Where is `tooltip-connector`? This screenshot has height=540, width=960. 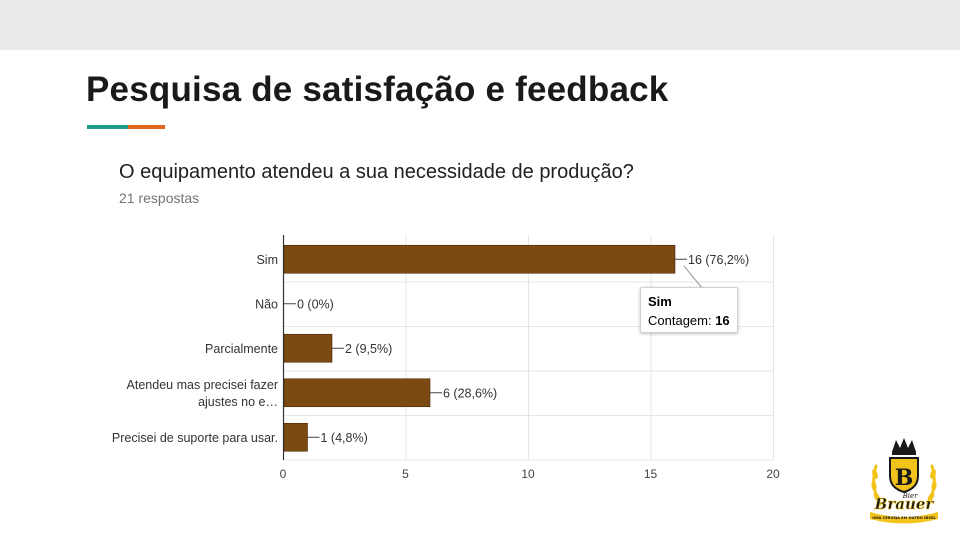
tooltip-connector is located at coordinates (693, 277).